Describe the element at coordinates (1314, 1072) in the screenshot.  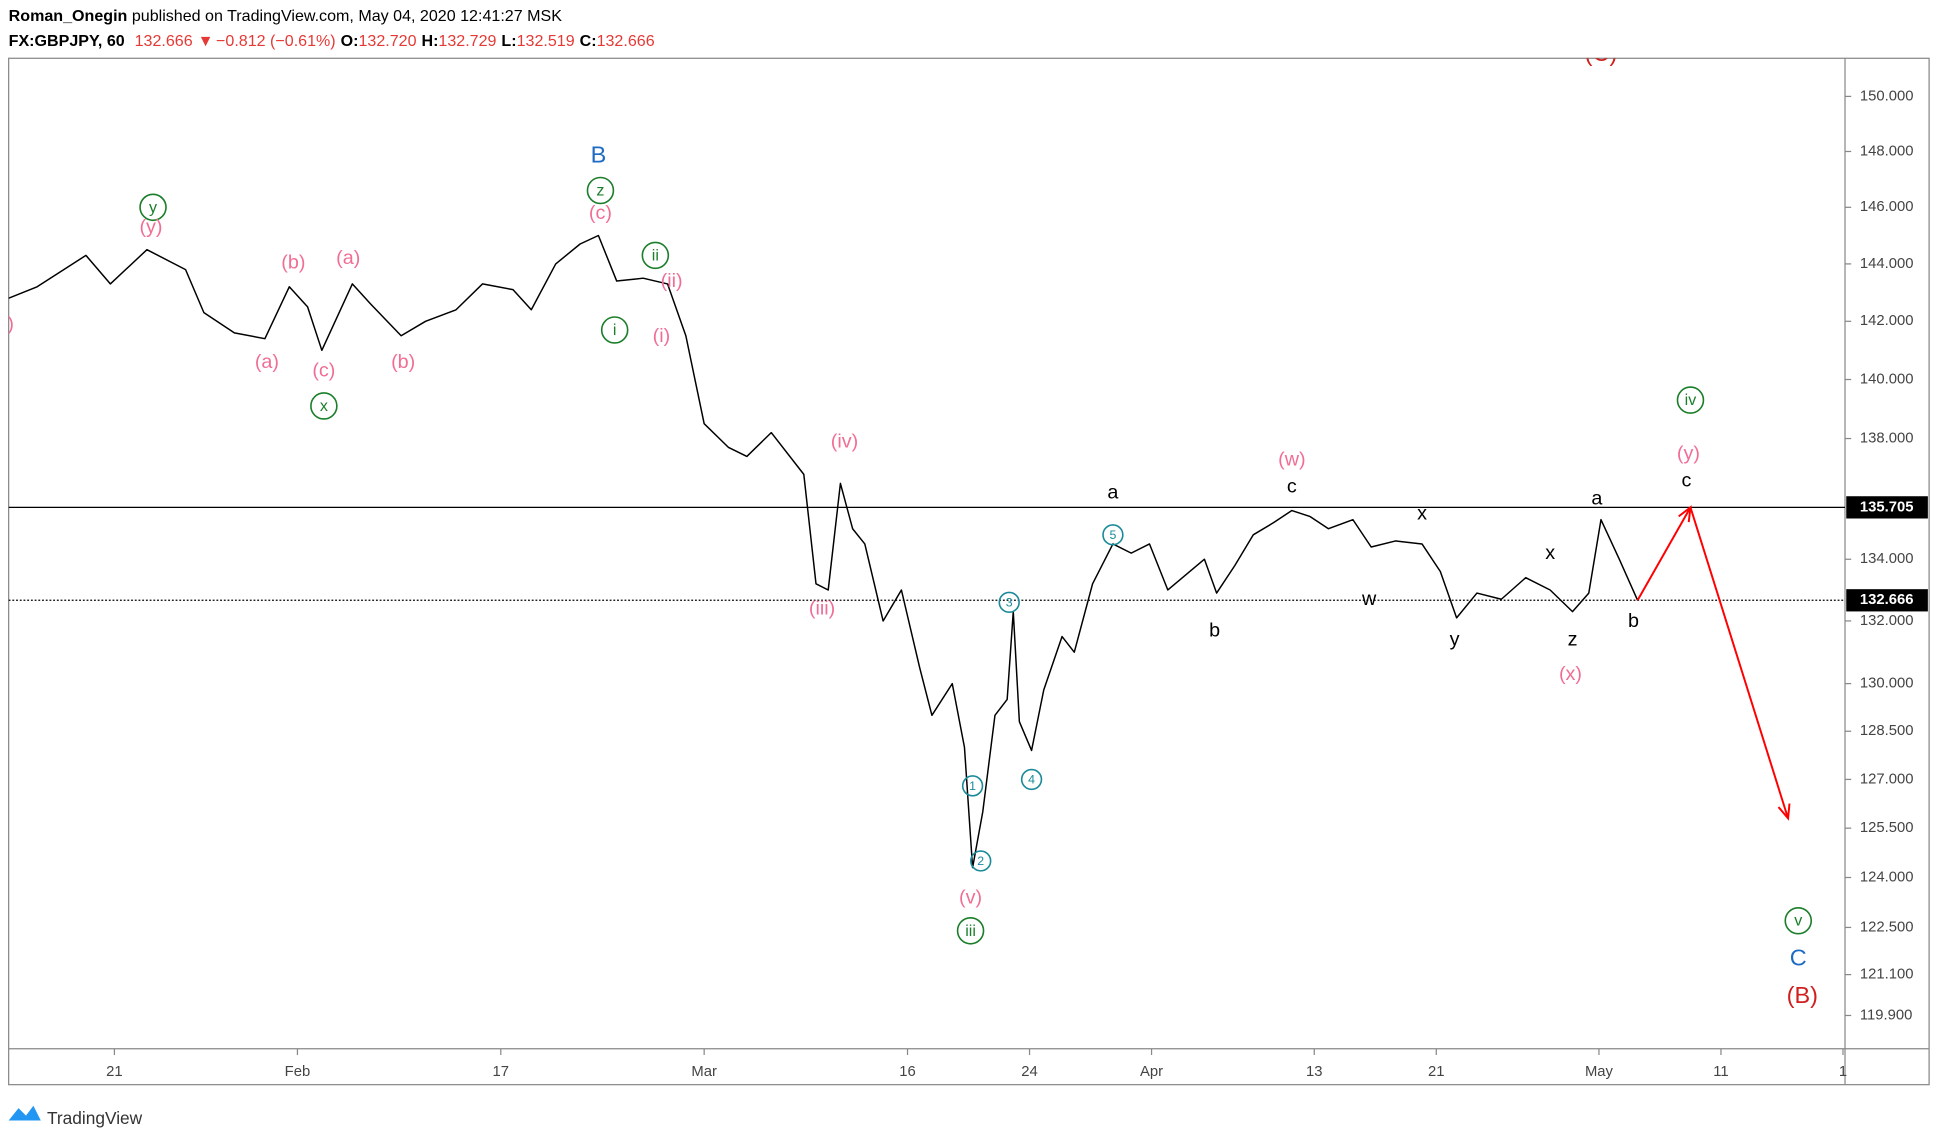
I see `x-tick-label: 13` at that location.